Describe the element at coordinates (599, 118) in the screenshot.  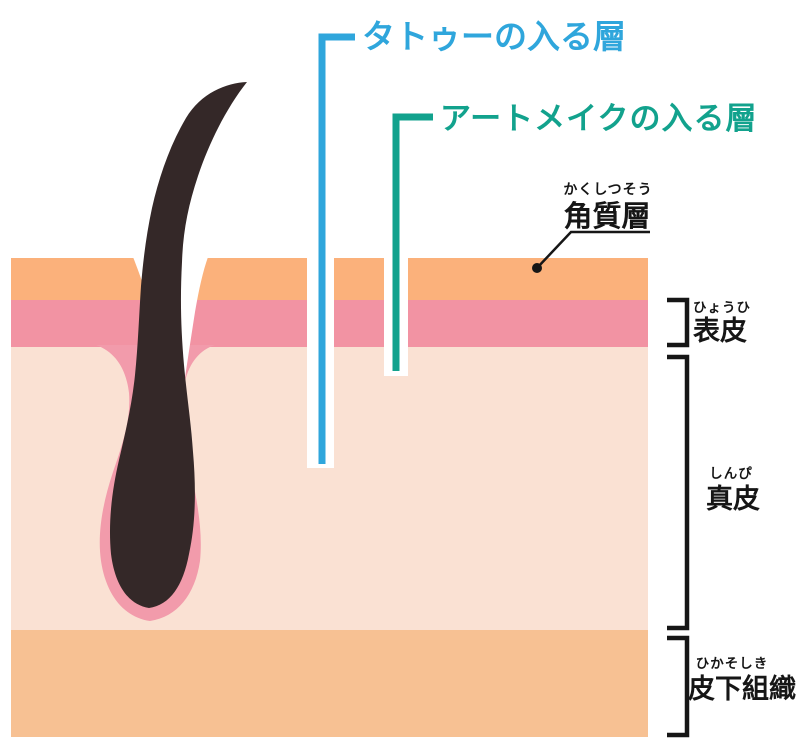
I see `artmake-label: アートメイクの入る層` at that location.